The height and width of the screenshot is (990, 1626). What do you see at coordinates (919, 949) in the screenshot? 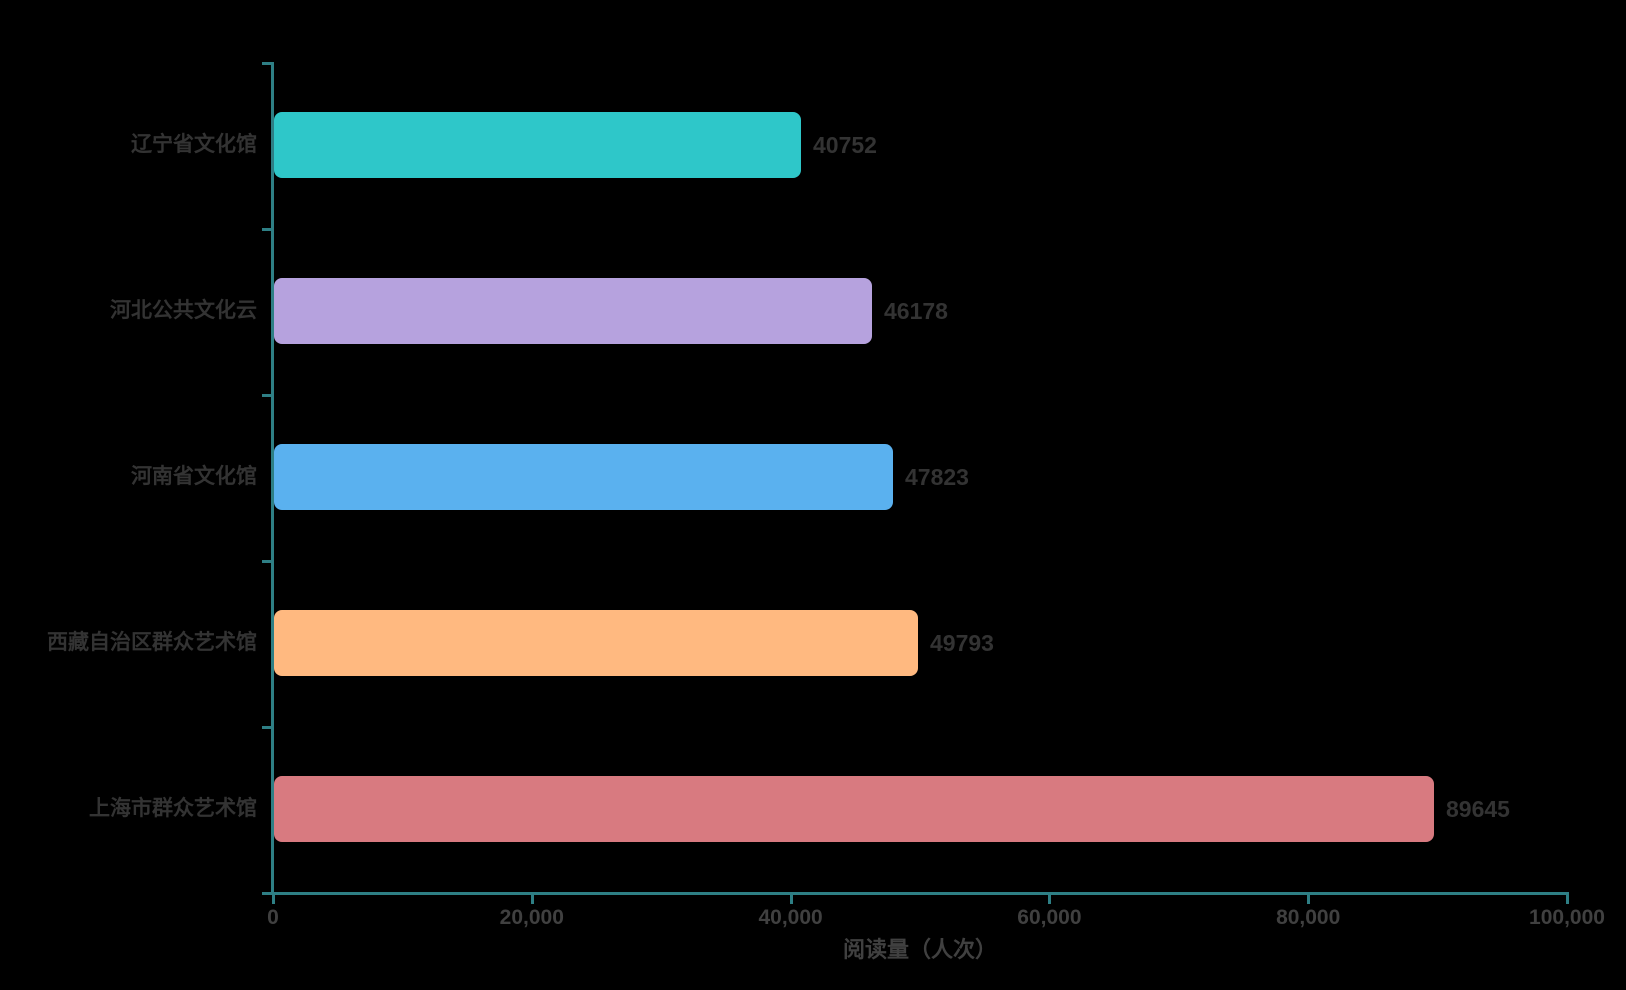
I see `x-axis-title: 阅读量（人次）` at bounding box center [919, 949].